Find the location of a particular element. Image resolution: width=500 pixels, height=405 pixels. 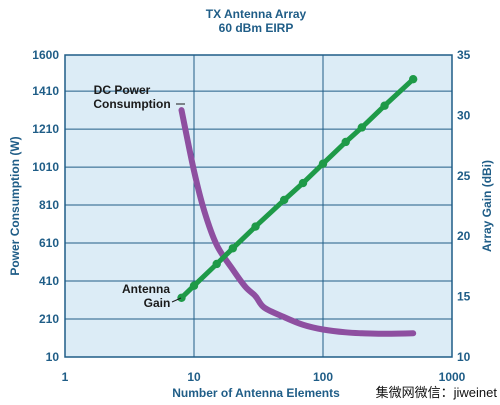

annotation-antenna-gain-leader is located at coordinates (176, 300).